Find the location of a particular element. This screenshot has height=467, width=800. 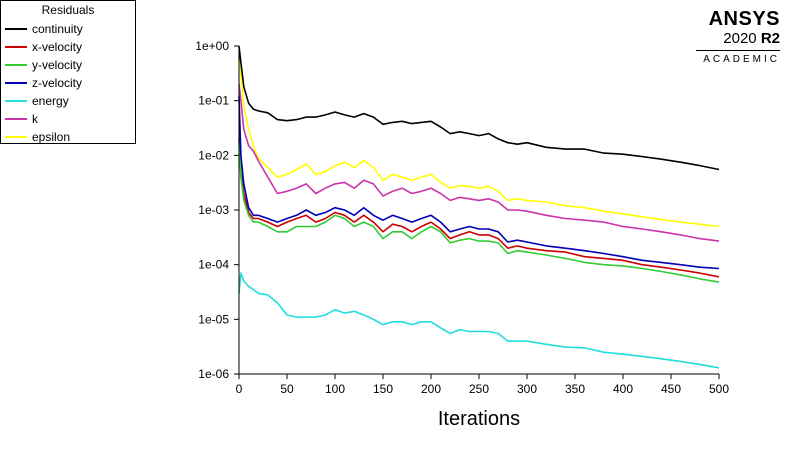

legend-label: energy is located at coordinates (50, 100).